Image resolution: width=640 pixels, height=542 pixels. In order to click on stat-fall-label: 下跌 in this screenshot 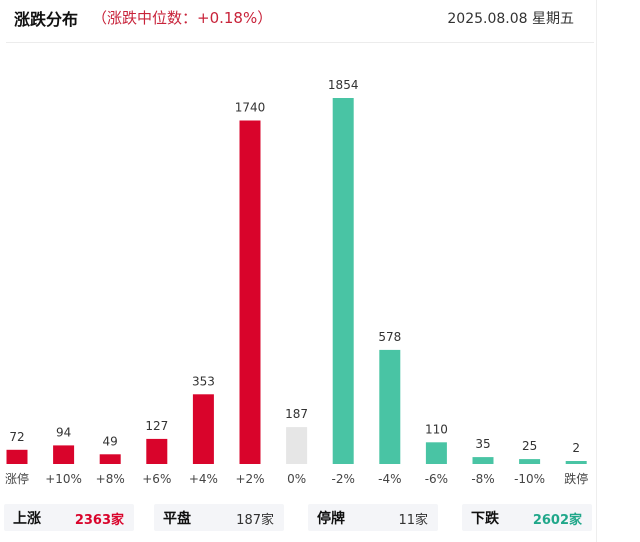, I will do `click(485, 519)`.